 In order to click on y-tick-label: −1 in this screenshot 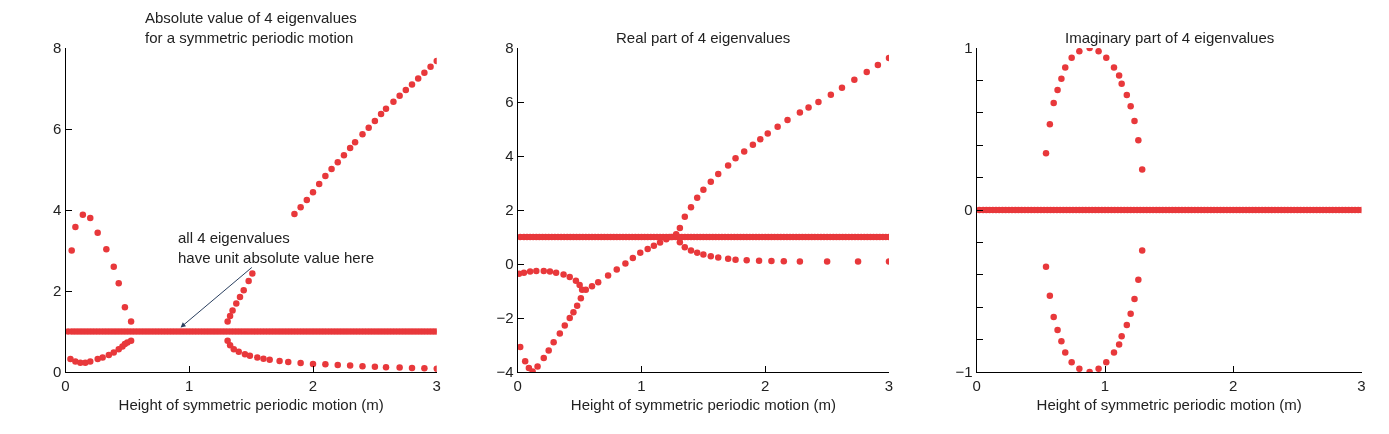, I will do `click(964, 372)`.